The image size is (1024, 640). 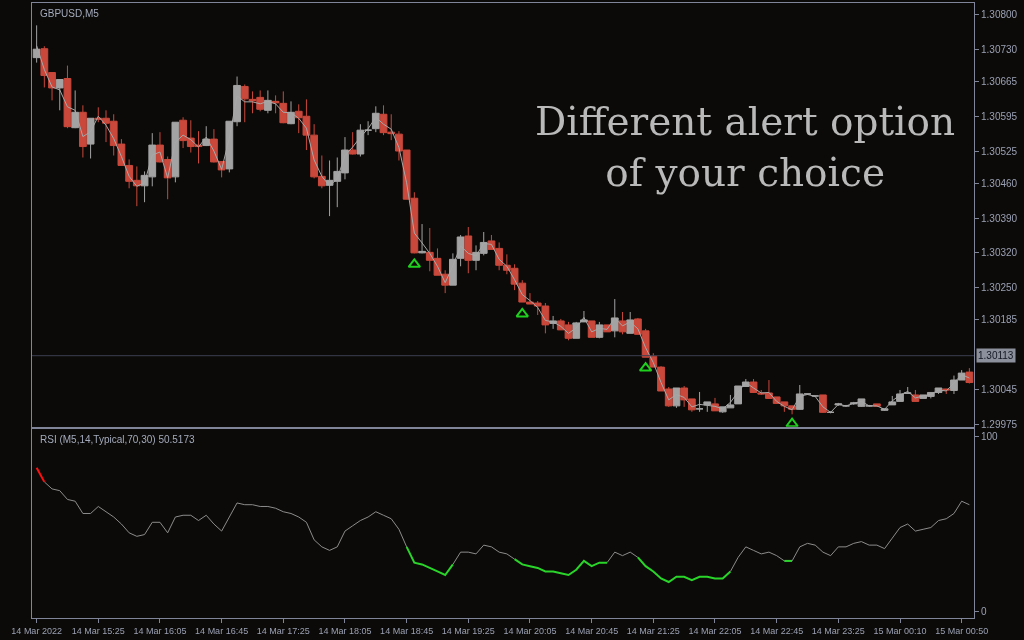 I want to click on y-tick-label: 1.30185, so click(x=999, y=320).